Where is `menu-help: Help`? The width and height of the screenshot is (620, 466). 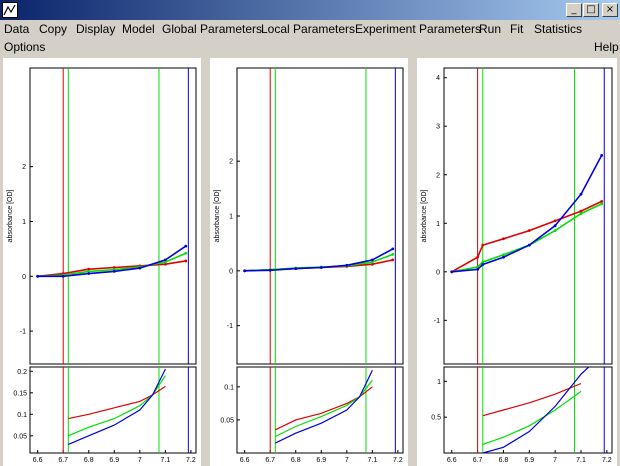 menu-help: Help is located at coordinates (606, 47).